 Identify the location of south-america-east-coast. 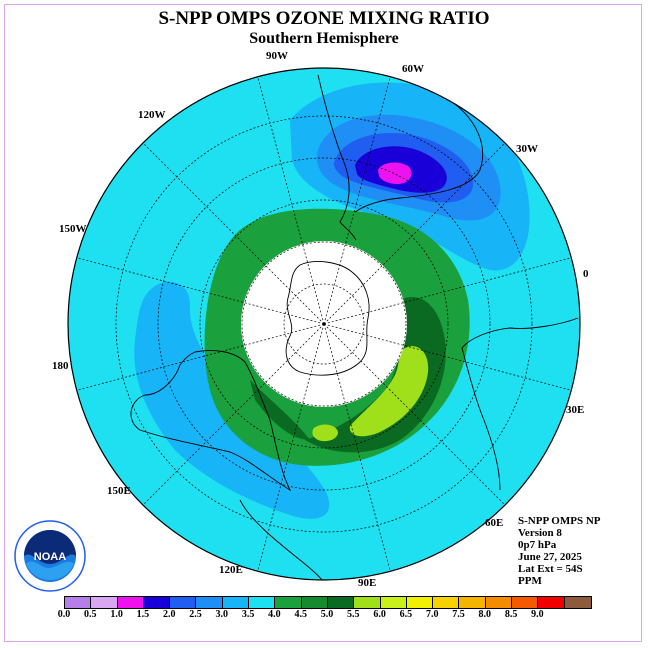
(419, 153).